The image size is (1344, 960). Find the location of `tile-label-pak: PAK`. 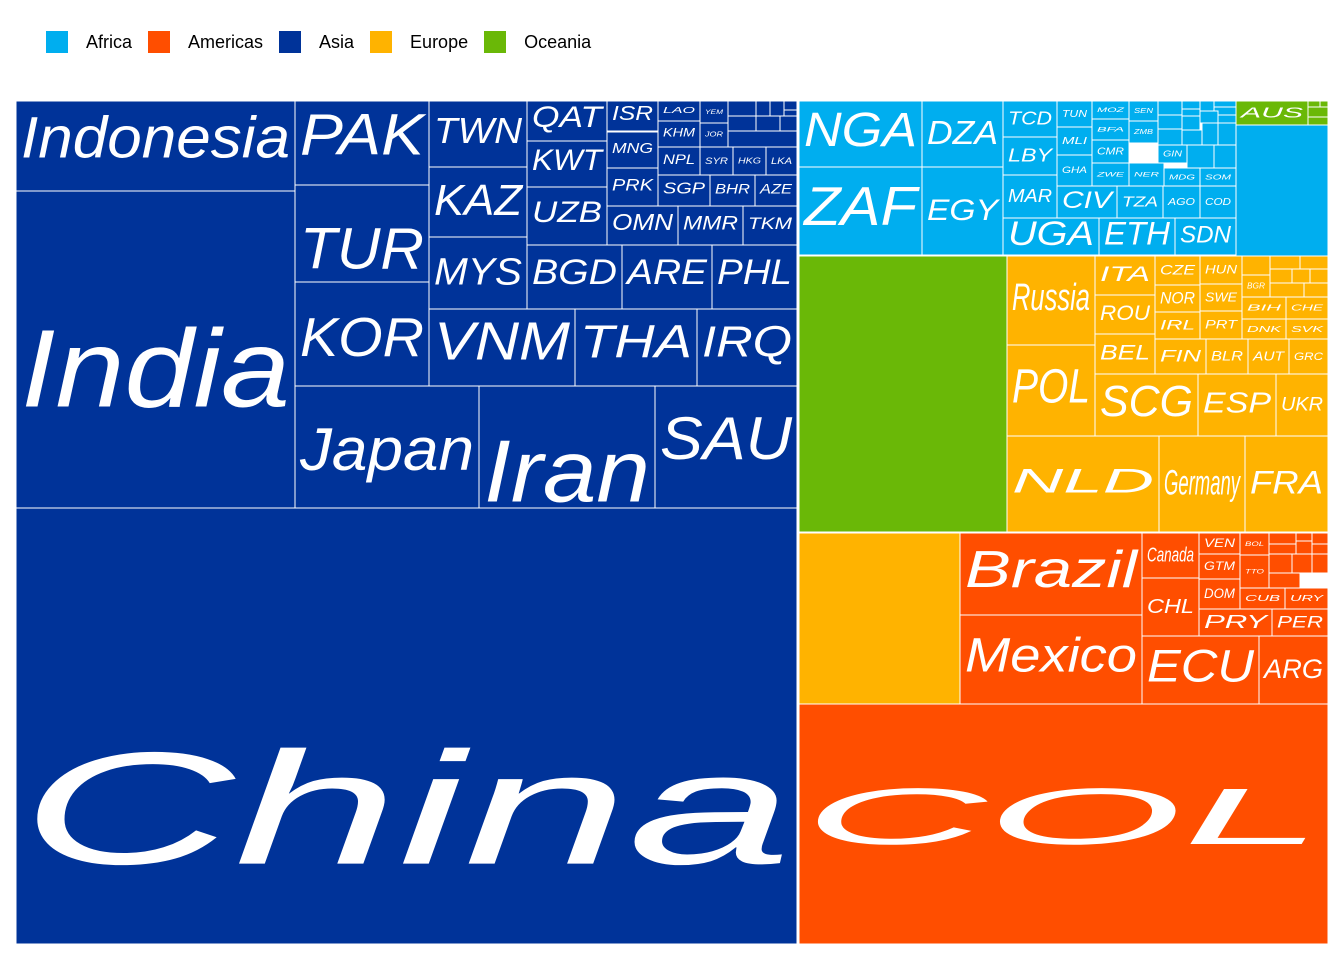

tile-label-pak: PAK is located at coordinates (363, 135).